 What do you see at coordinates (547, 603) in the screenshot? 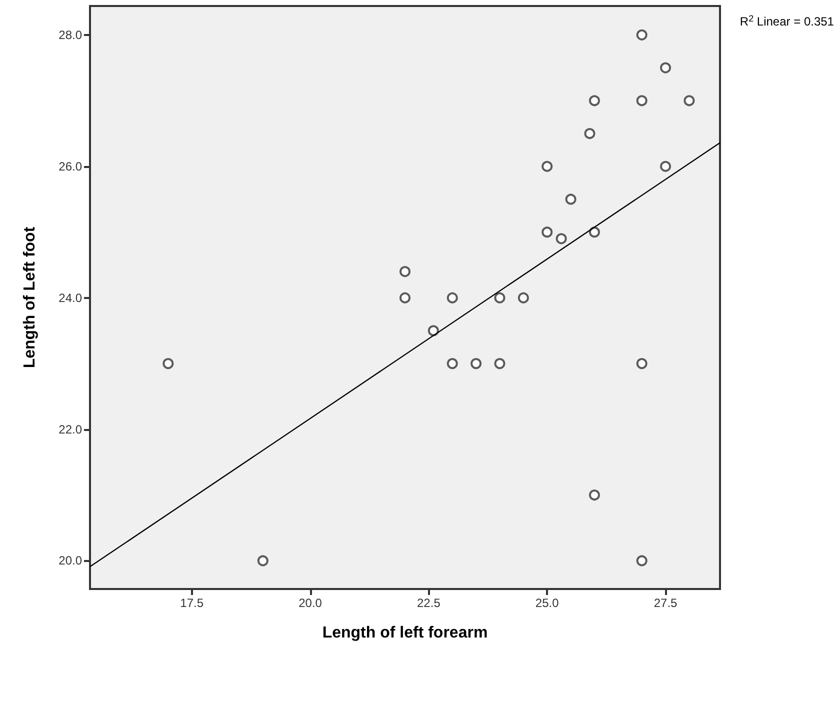
I see `x-tick-label: 25.0` at bounding box center [547, 603].